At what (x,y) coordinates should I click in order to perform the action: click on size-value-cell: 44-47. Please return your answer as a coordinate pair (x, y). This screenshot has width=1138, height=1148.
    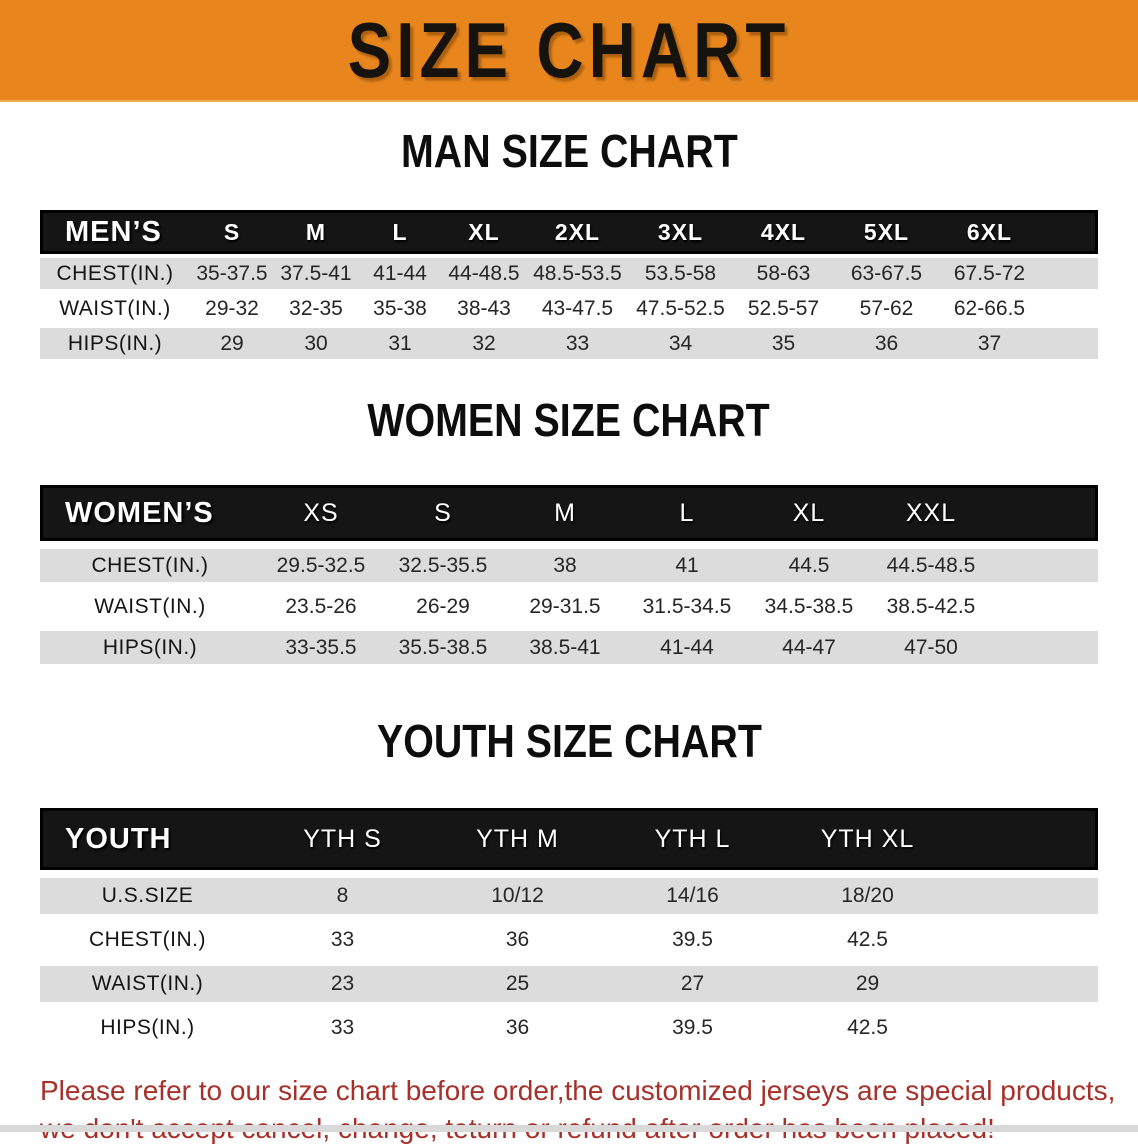
    Looking at the image, I should click on (809, 647).